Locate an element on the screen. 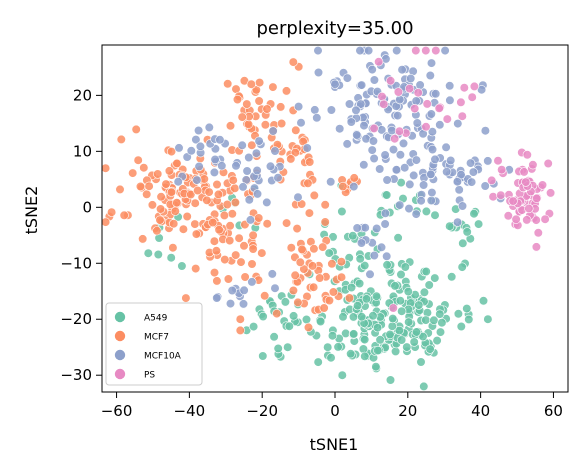 This screenshot has width=581, height=470. x-tick-label: −40 is located at coordinates (190, 411).